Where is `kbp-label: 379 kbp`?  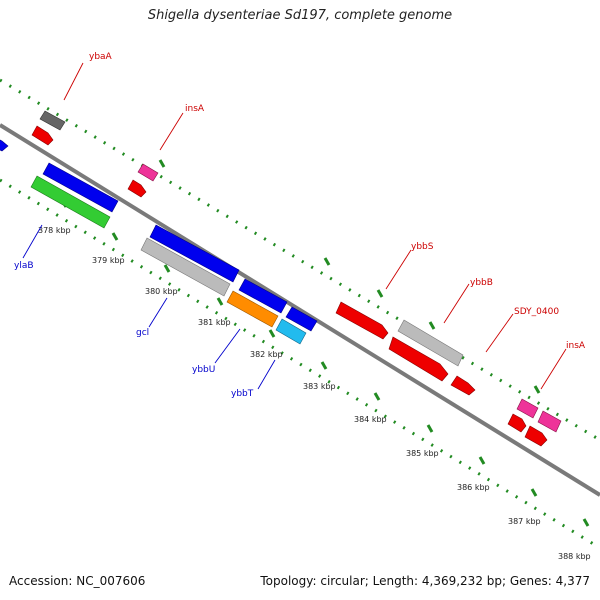
kbp-label: 379 kbp is located at coordinates (108, 260).